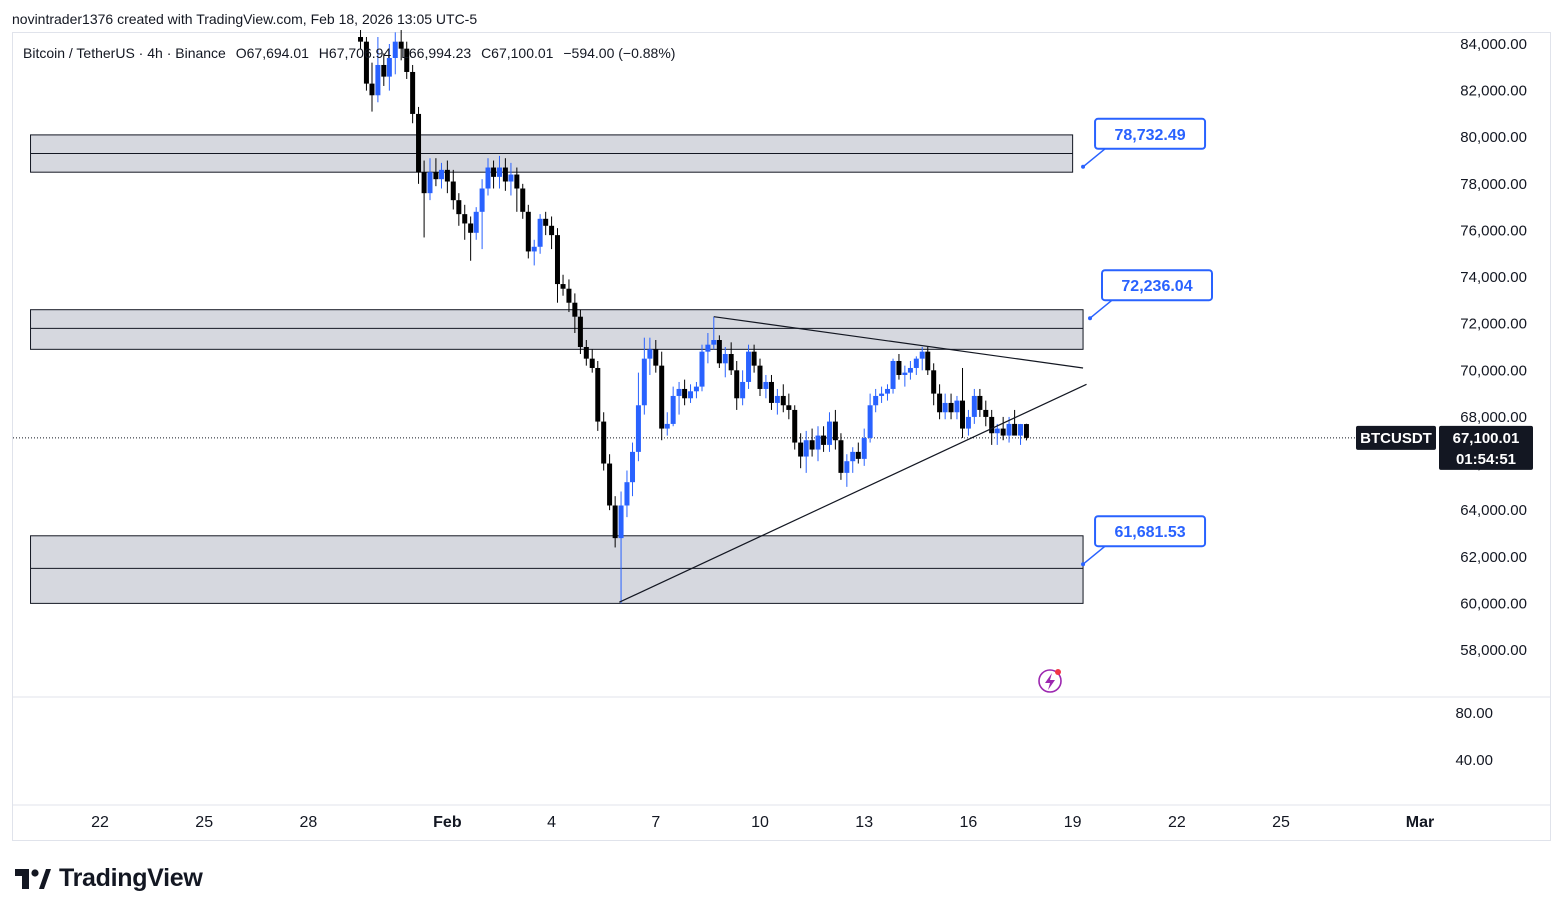 The height and width of the screenshot is (916, 1563). Describe the element at coordinates (1493, 230) in the screenshot. I see `y-tick-label: 76,000.00` at that location.